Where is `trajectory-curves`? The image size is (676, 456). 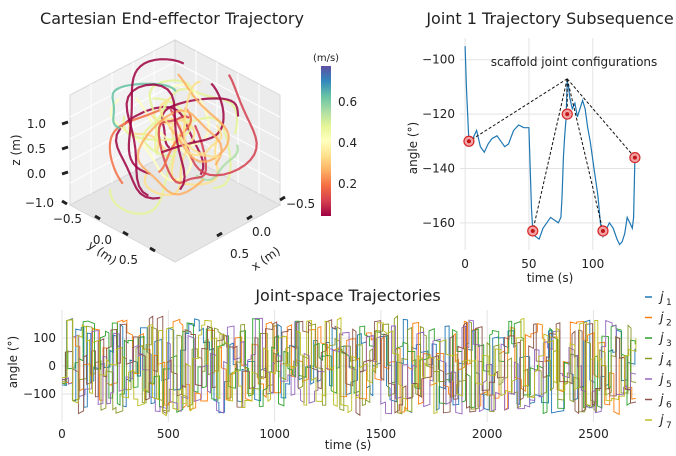 trajectory-curves is located at coordinates (183, 137).